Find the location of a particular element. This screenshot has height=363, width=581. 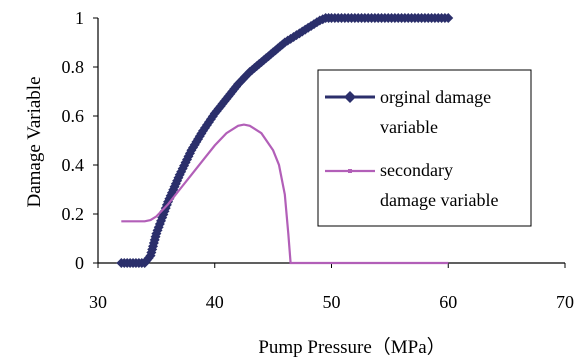

y-tick-label: 0 is located at coordinates (79, 263).